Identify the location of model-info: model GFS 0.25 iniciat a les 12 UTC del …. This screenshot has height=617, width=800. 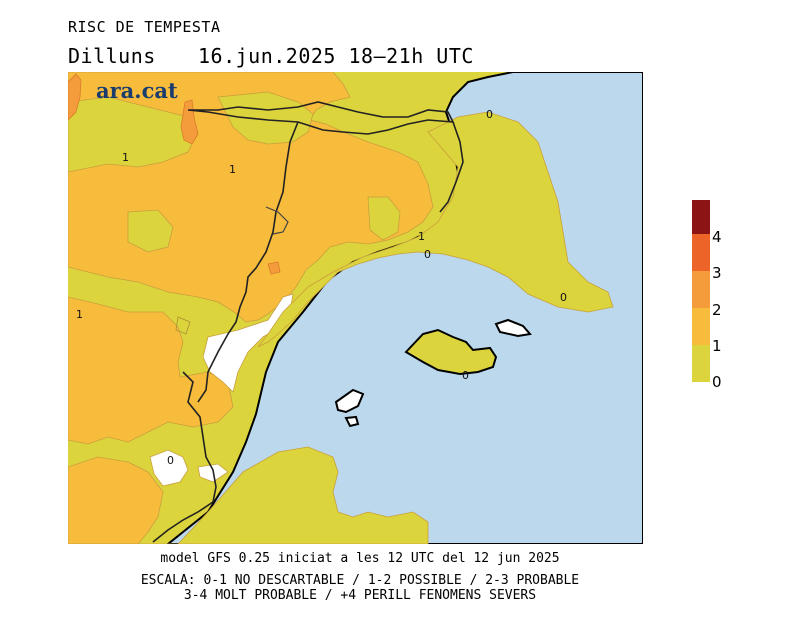
(360, 558).